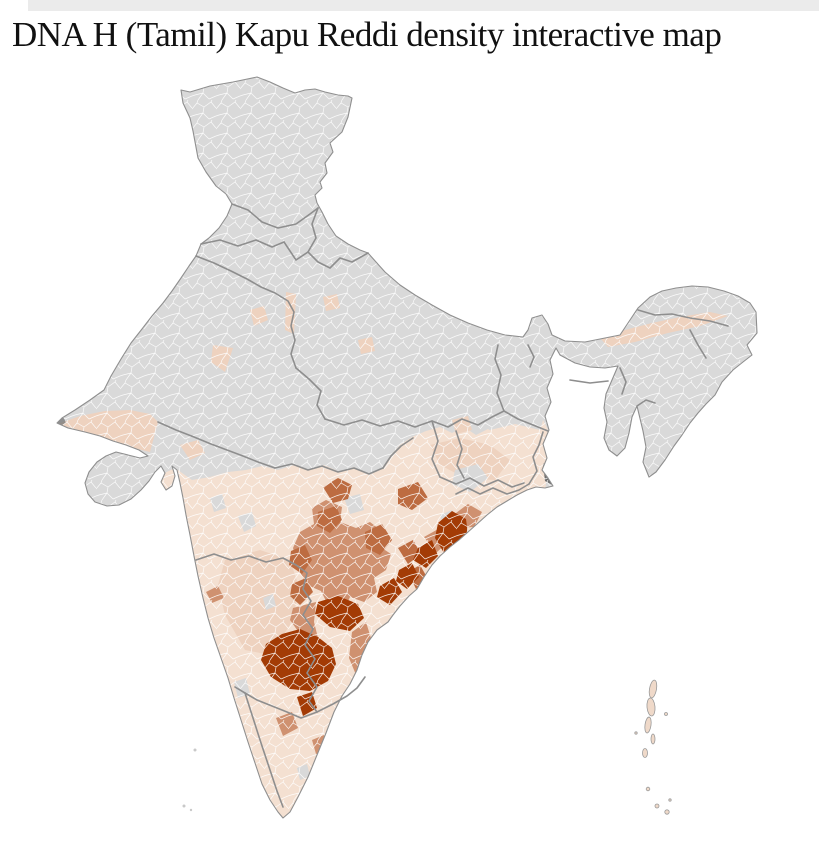 Image resolution: width=819 pixels, height=851 pixels. Describe the element at coordinates (423, 5) in the screenshot. I see `horizontal-scrollbar-track` at that location.